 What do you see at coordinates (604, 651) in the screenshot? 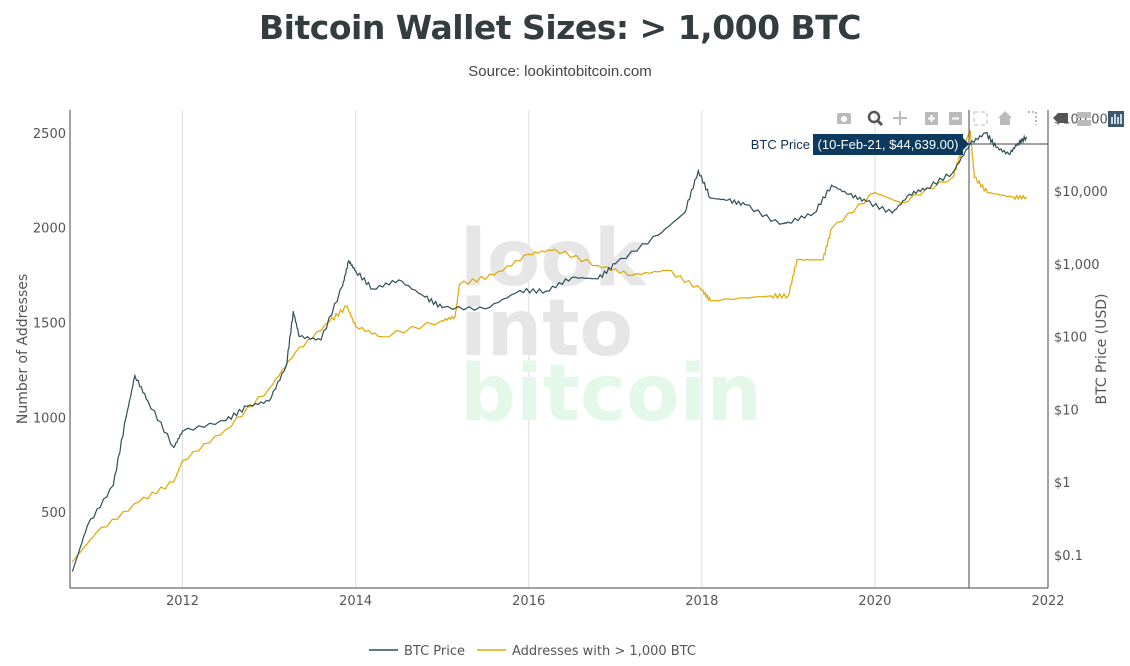
I see `legend-label-addresses: Addresses with > 1,000 BTC` at bounding box center [604, 651].